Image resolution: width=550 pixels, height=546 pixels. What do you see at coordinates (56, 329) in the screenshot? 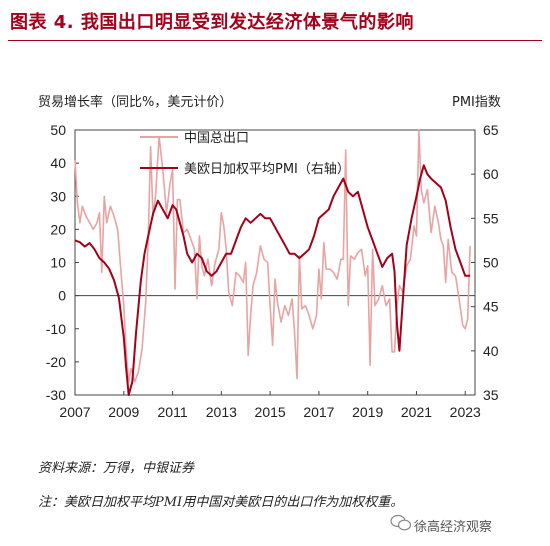
I see `y-left-tick-label: -10` at bounding box center [56, 329].